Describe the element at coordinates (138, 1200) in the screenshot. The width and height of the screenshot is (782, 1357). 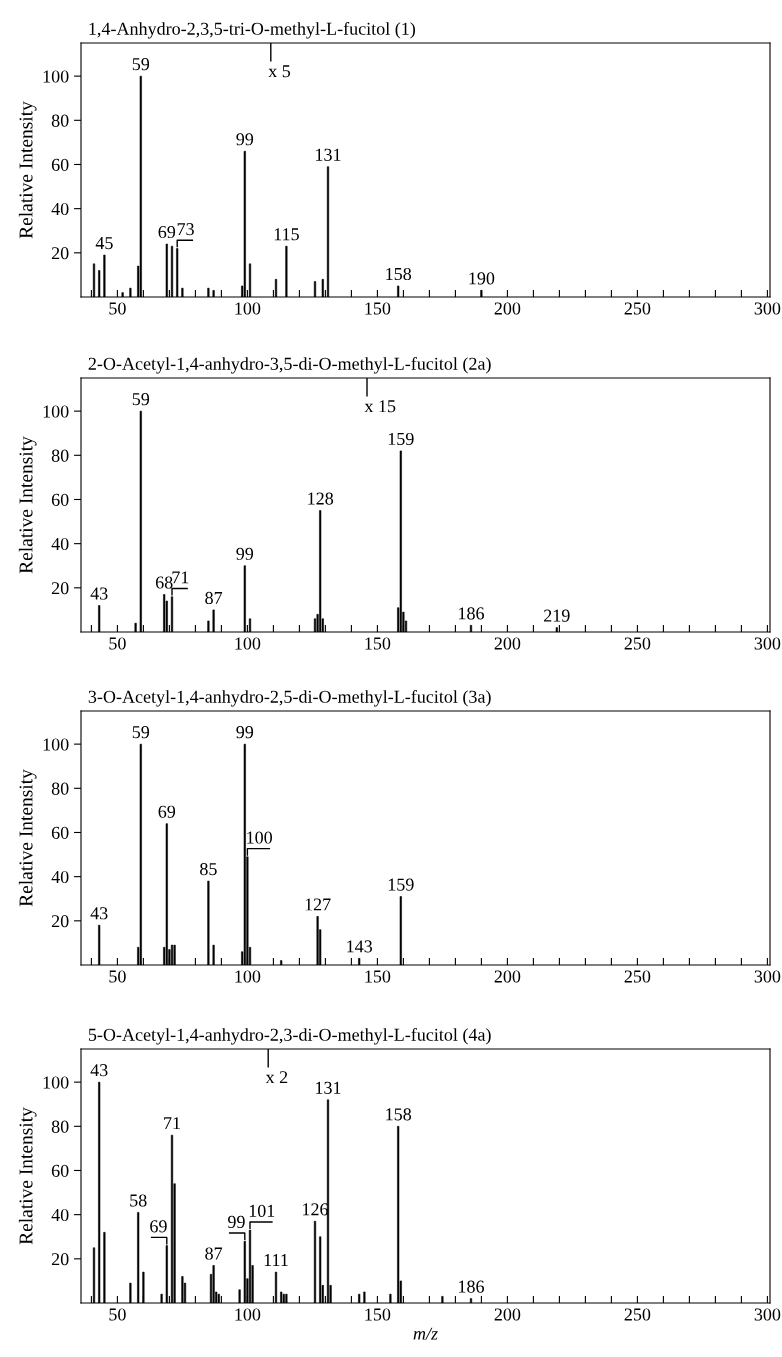
I see `annotation: 58` at that location.